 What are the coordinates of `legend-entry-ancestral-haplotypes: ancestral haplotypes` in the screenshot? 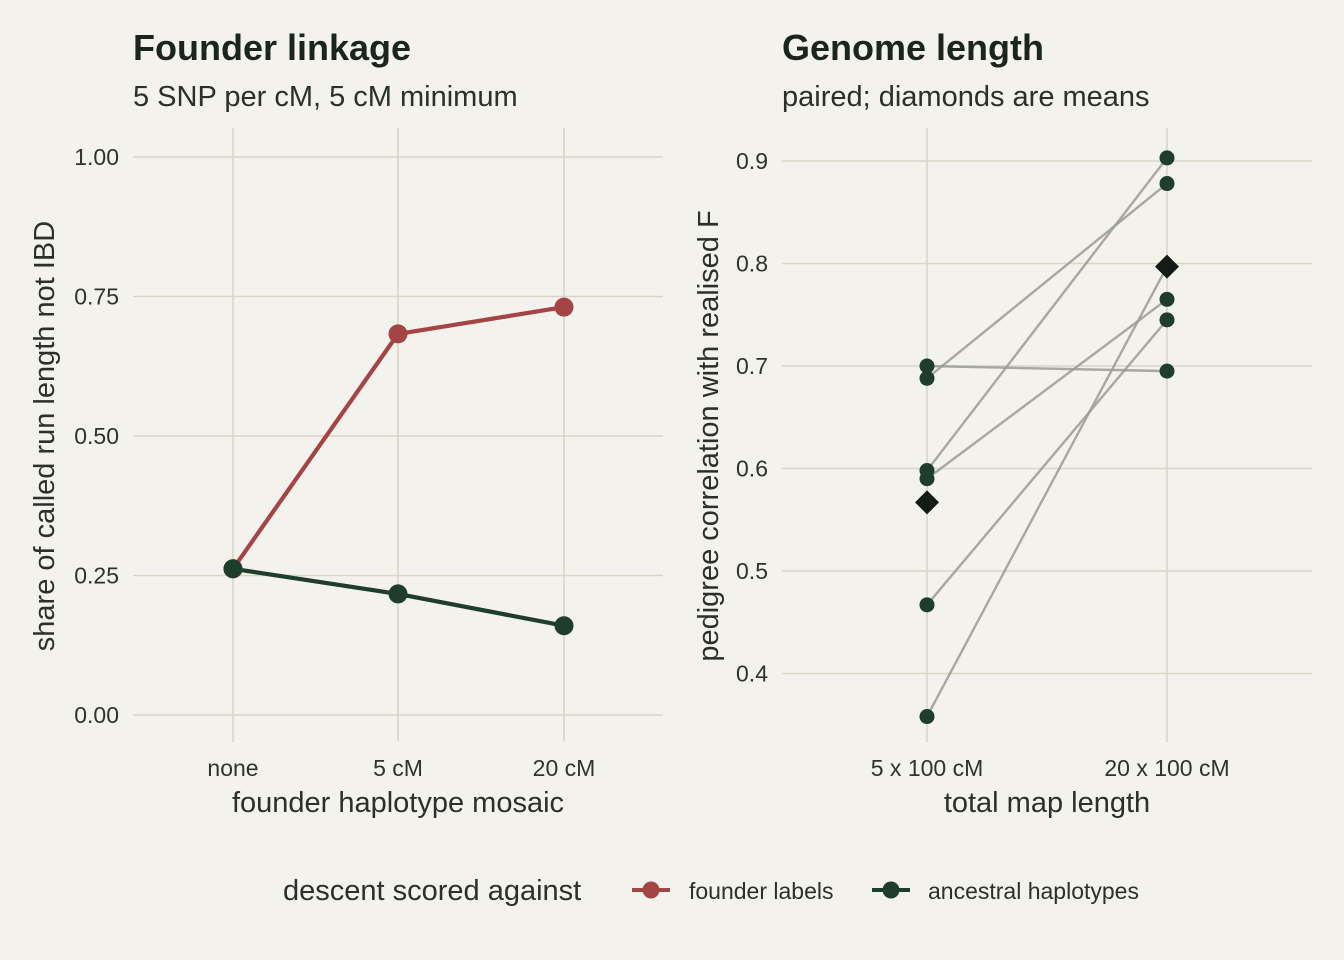 It's located at (1005, 891).